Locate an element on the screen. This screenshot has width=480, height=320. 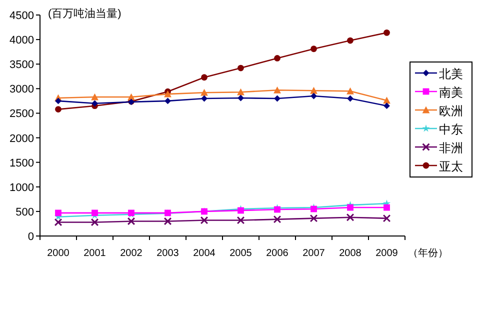
y-tick-label: 1000 is located at coordinates (22, 188).